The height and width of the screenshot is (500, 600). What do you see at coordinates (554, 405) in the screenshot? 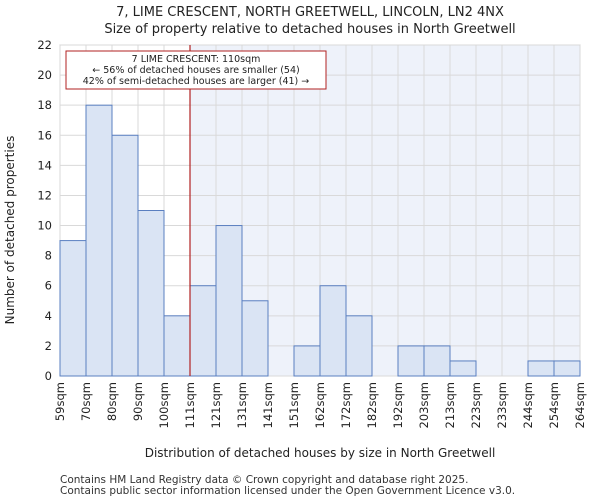
I see `x-tick-254sqm: 254sqm` at bounding box center [554, 405].